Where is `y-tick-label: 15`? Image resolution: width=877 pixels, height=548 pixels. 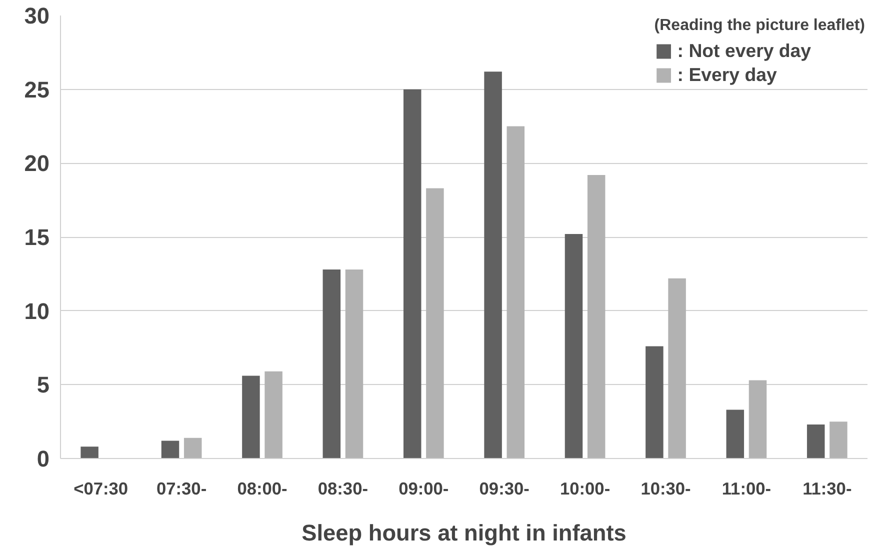 y-tick-label: 15 is located at coordinates (37, 237).